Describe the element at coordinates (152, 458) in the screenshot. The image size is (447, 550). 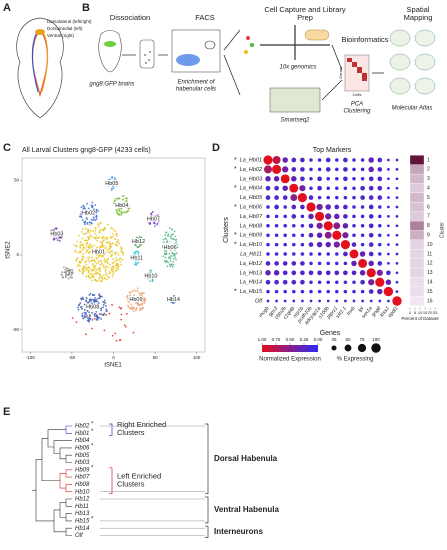
I see `connector` at that location.